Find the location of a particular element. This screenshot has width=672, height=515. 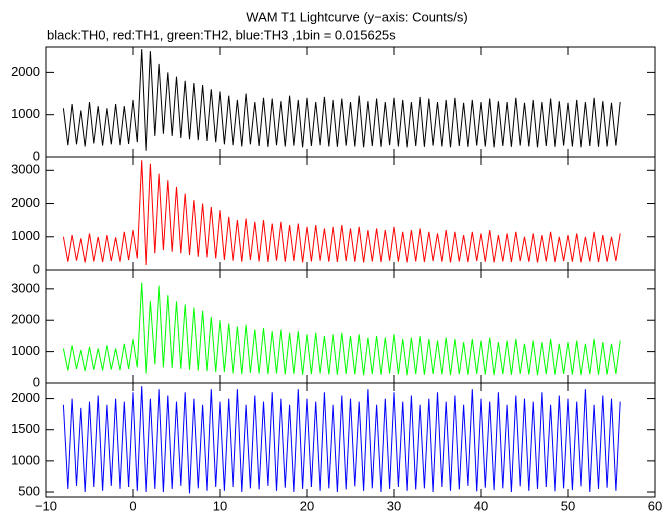

x-tick-label: 50 is located at coordinates (568, 505).